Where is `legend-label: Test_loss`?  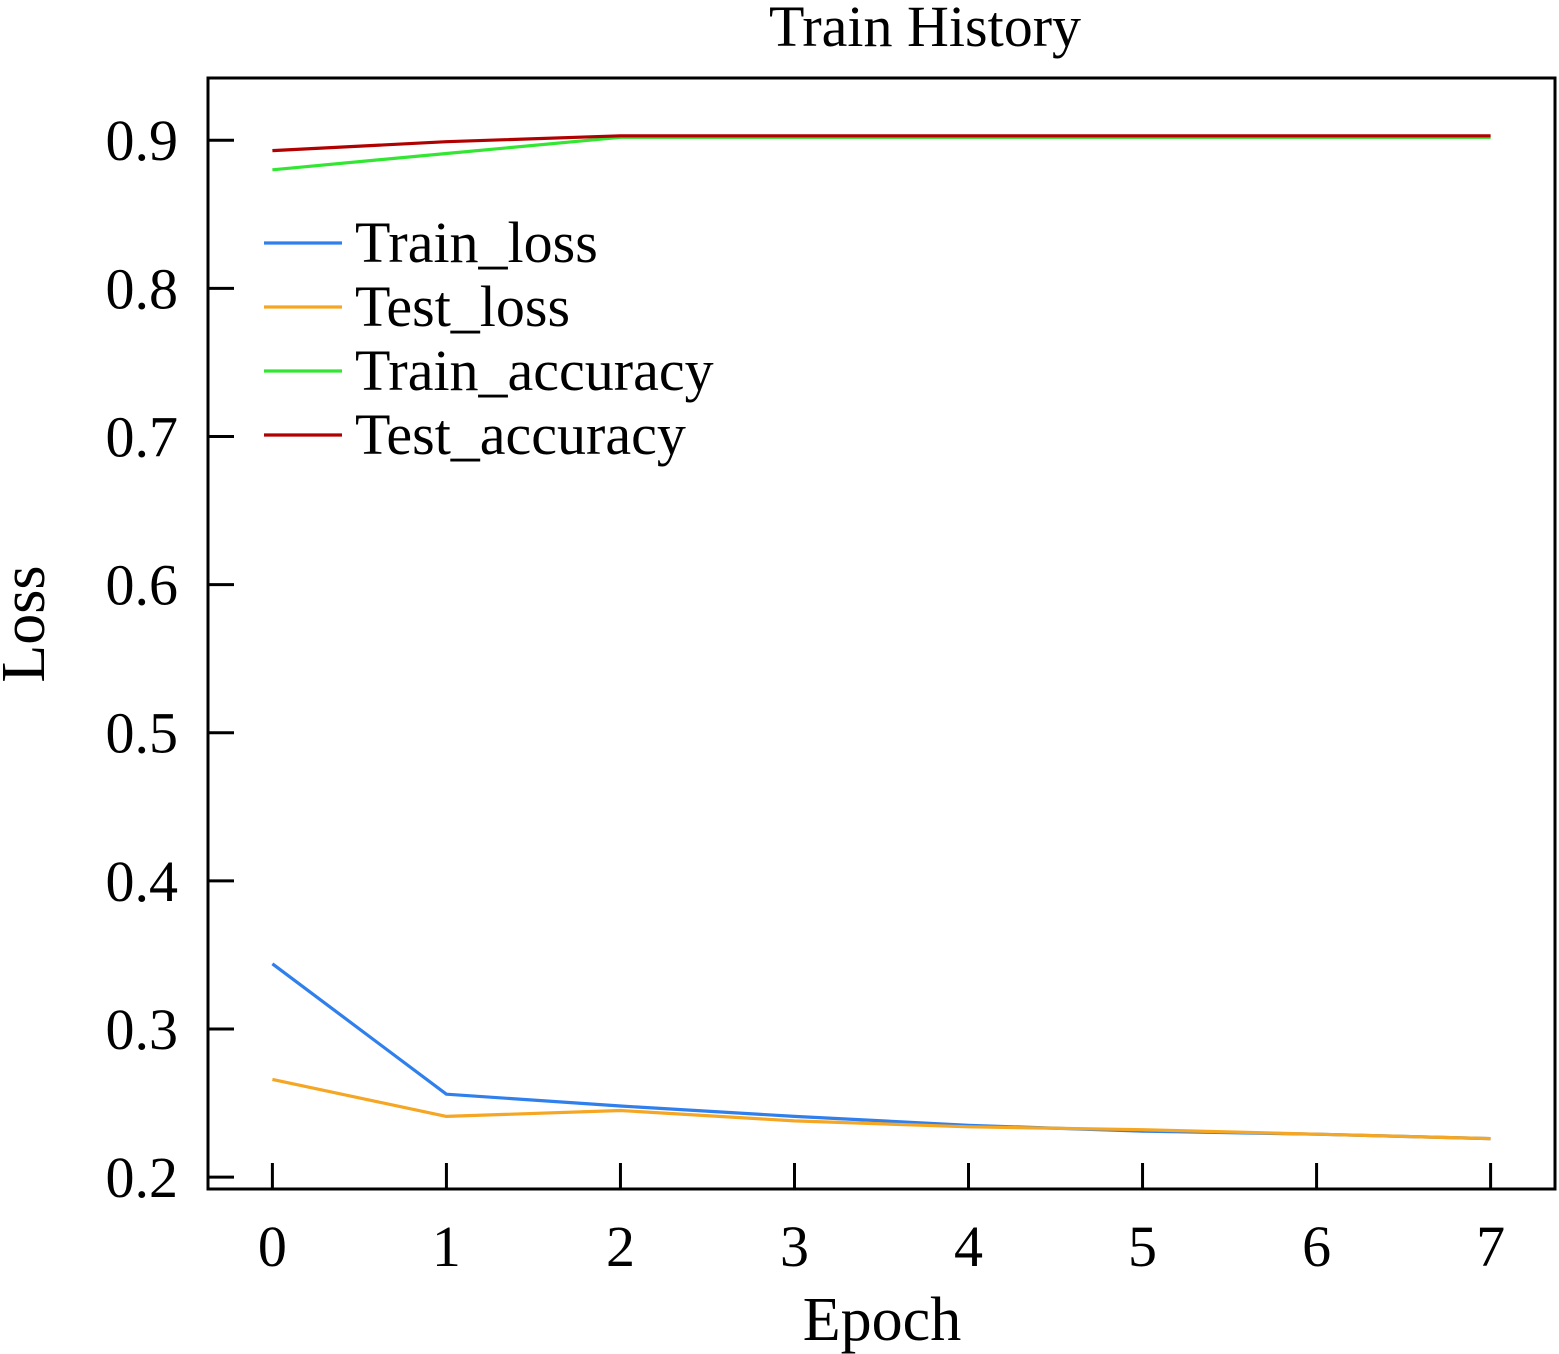
legend-label: Test_loss is located at coordinates (462, 306).